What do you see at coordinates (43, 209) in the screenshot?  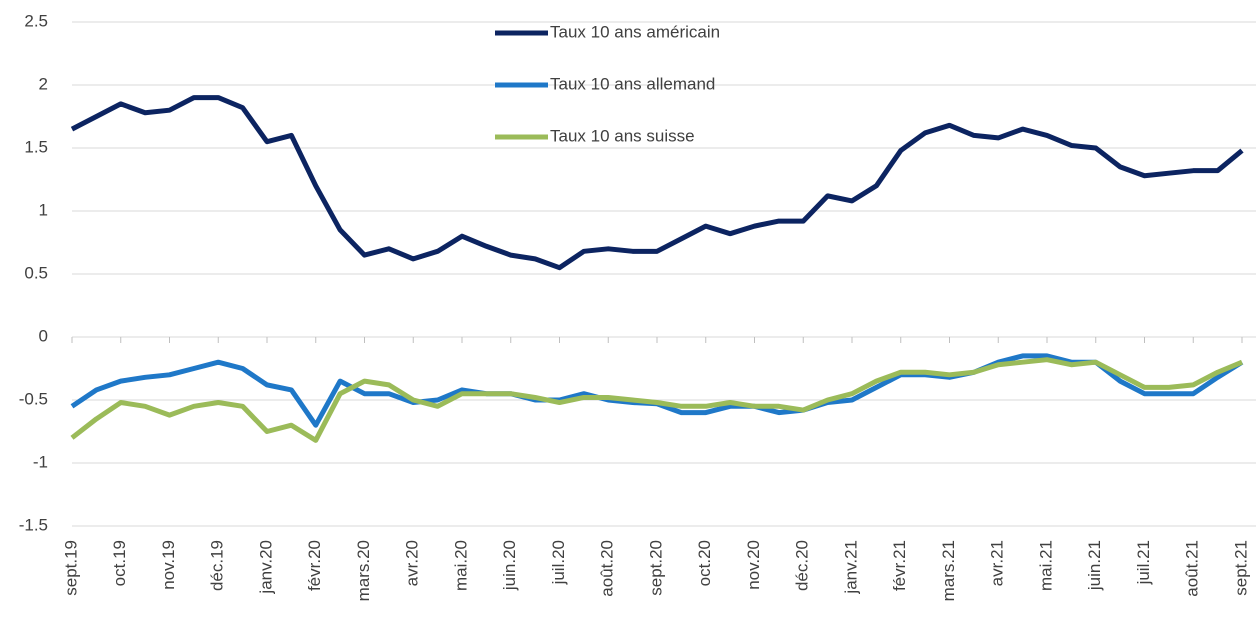 I see `y-tick-label: 1` at bounding box center [43, 209].